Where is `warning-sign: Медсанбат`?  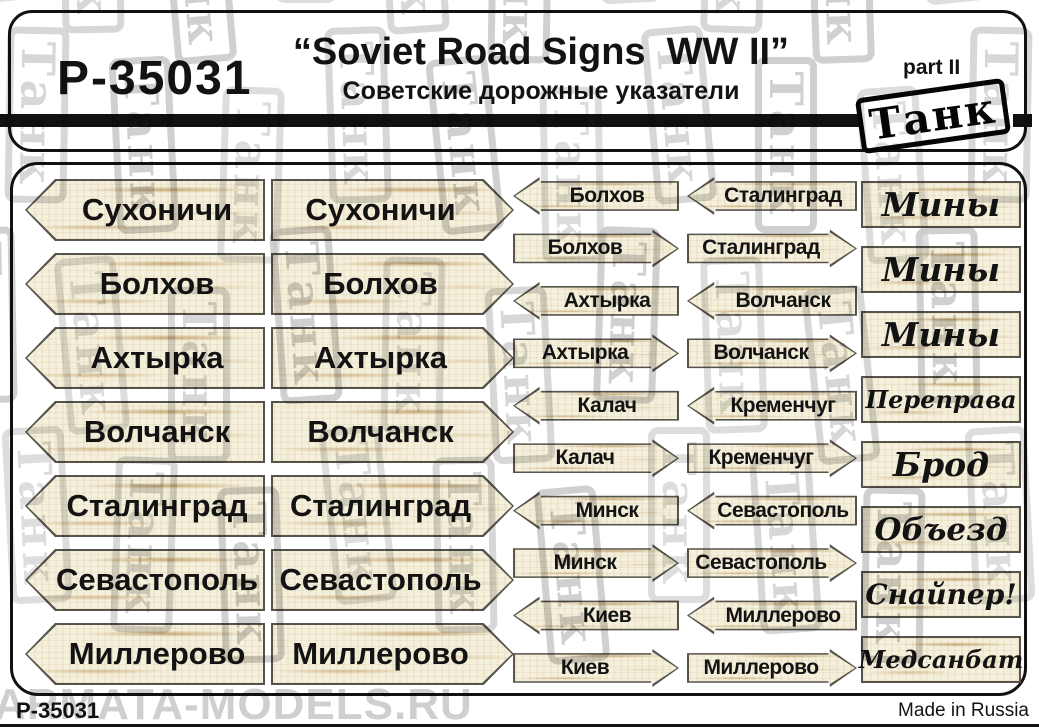 warning-sign: Медсанбат is located at coordinates (941, 659).